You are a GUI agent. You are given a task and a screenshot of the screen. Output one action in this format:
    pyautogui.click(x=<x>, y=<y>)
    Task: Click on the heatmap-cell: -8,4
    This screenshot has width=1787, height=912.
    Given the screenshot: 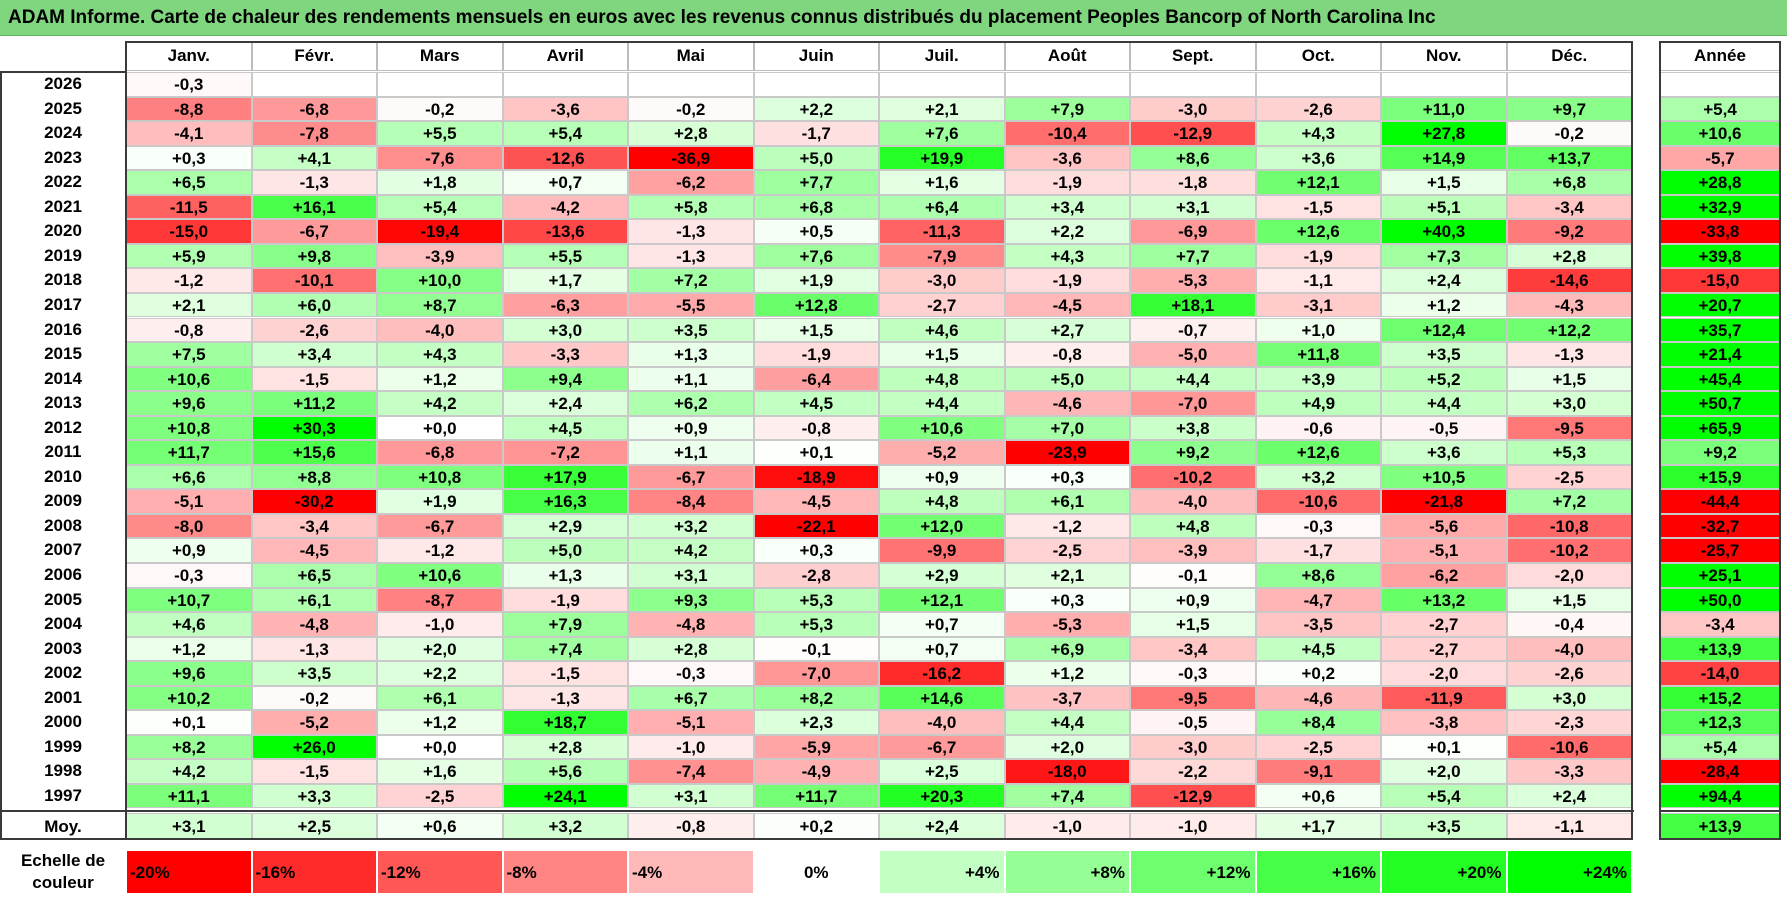 What is the action you would take?
    pyautogui.click(x=691, y=501)
    